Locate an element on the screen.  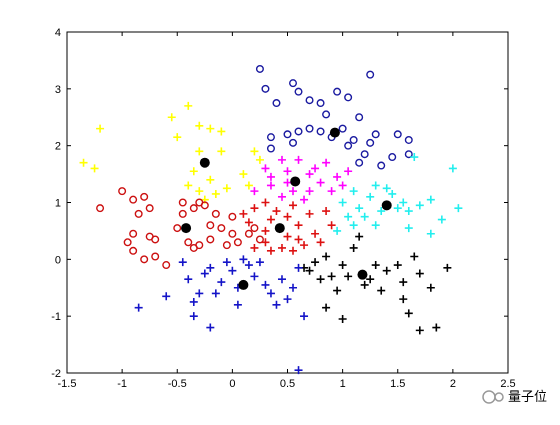
x-tick-label: 0.5 is located at coordinates (287, 384).